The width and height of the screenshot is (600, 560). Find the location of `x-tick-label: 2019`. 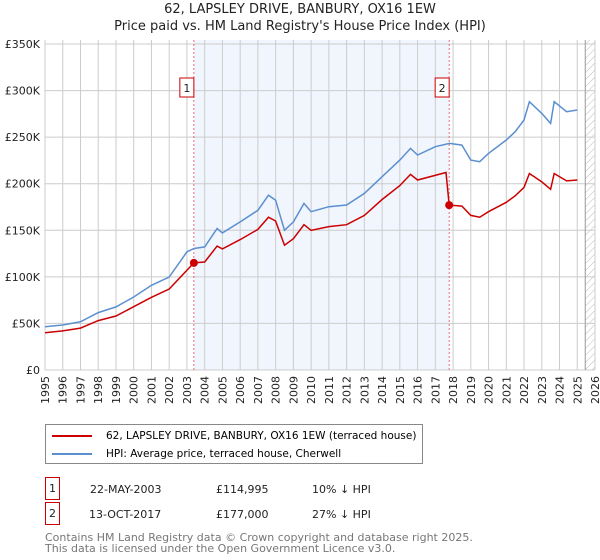

x-tick-label: 2019 is located at coordinates (471, 390).